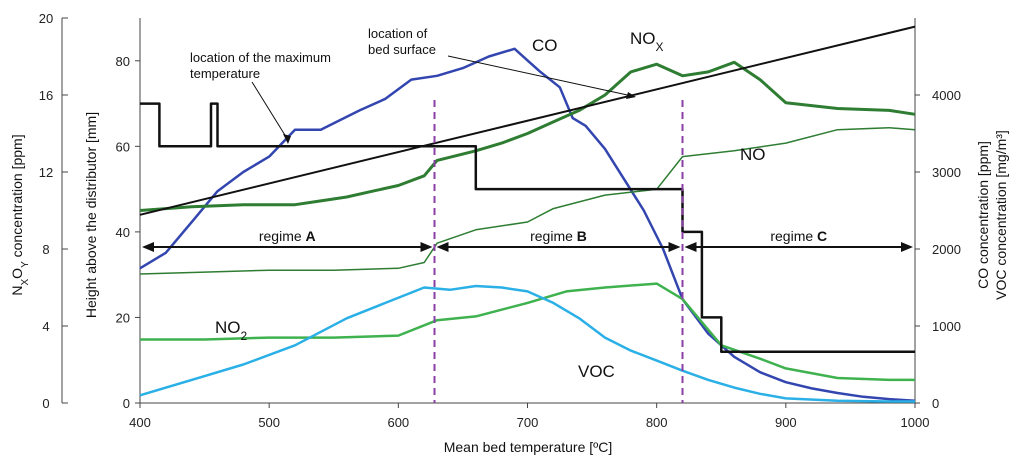  Describe the element at coordinates (123, 146) in the screenshot. I see `left-inner-tick-label: 60` at that location.